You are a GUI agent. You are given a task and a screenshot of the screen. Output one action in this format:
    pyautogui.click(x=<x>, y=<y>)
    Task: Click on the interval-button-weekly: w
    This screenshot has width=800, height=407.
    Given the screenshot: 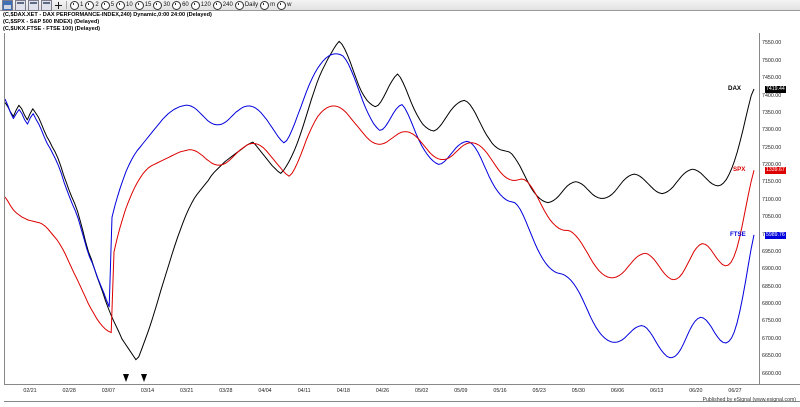 What is the action you would take?
    pyautogui.click(x=284, y=5)
    